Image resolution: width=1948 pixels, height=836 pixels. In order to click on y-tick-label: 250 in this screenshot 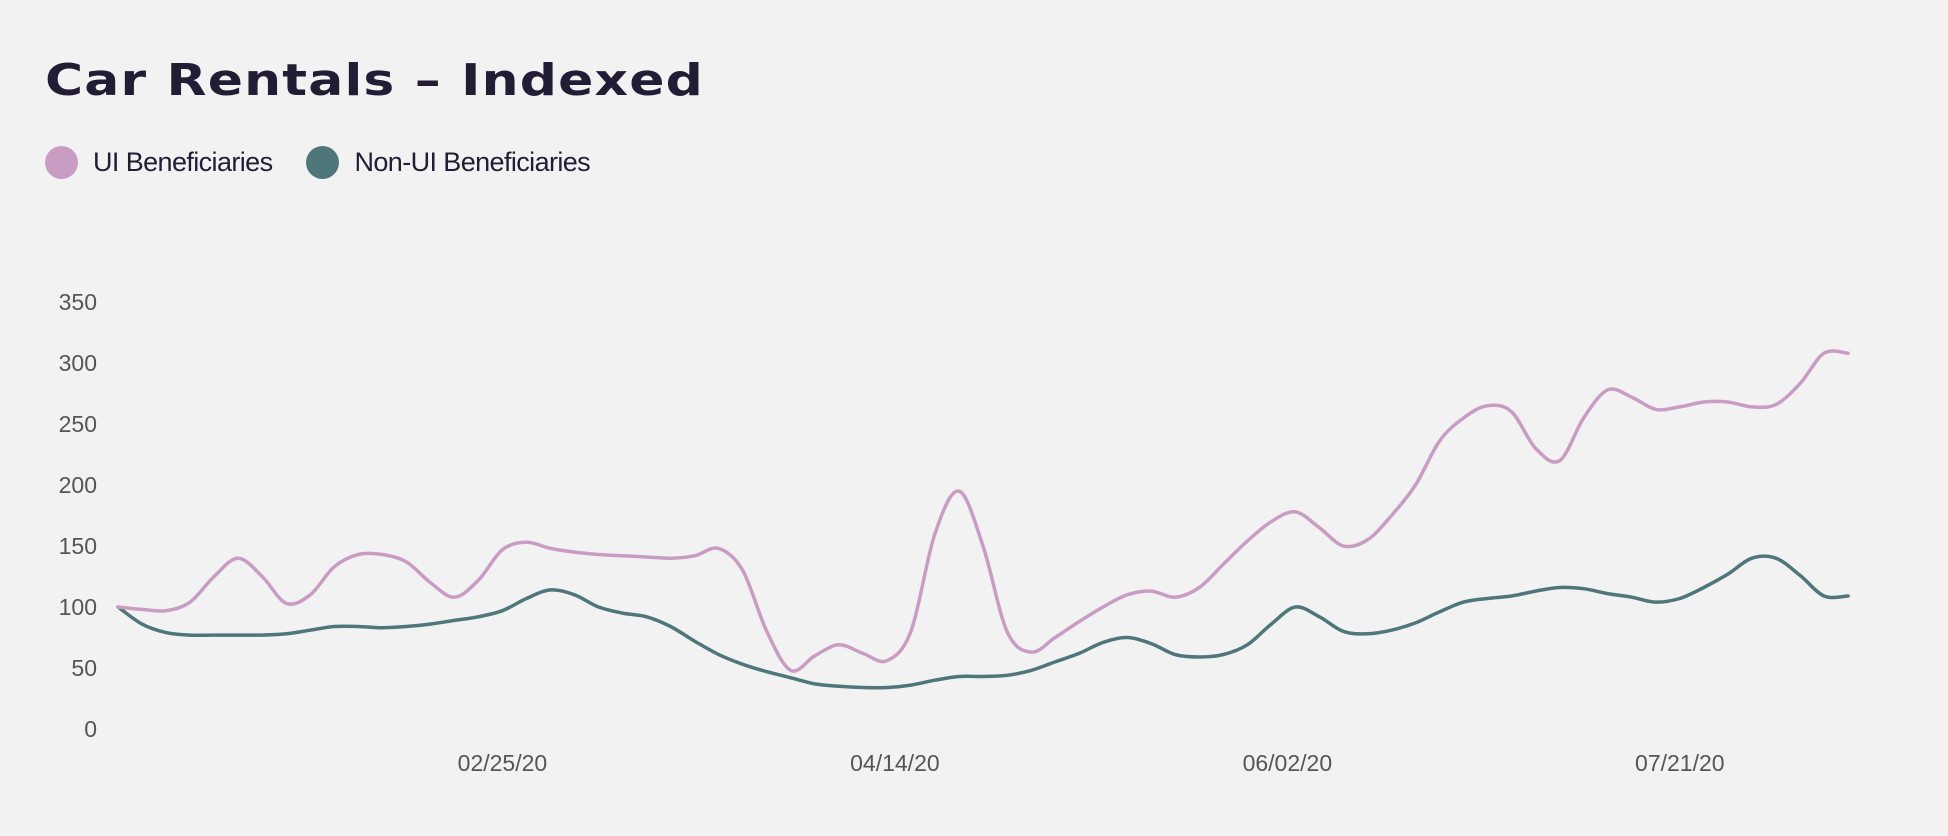, I will do `click(78, 424)`.